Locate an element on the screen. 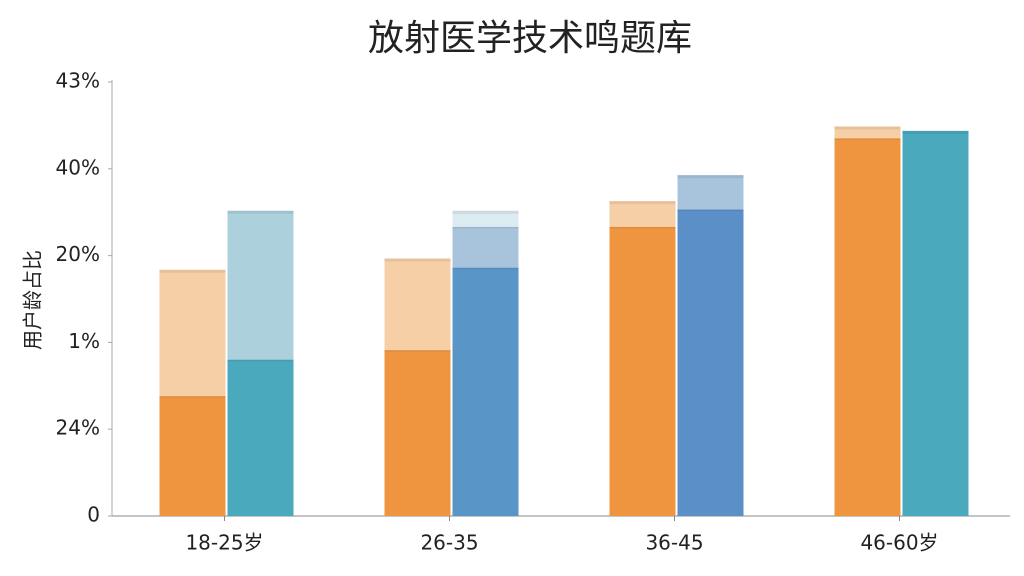 This screenshot has width=1024, height=576. x-tick-label: 36-45 is located at coordinates (674, 543).